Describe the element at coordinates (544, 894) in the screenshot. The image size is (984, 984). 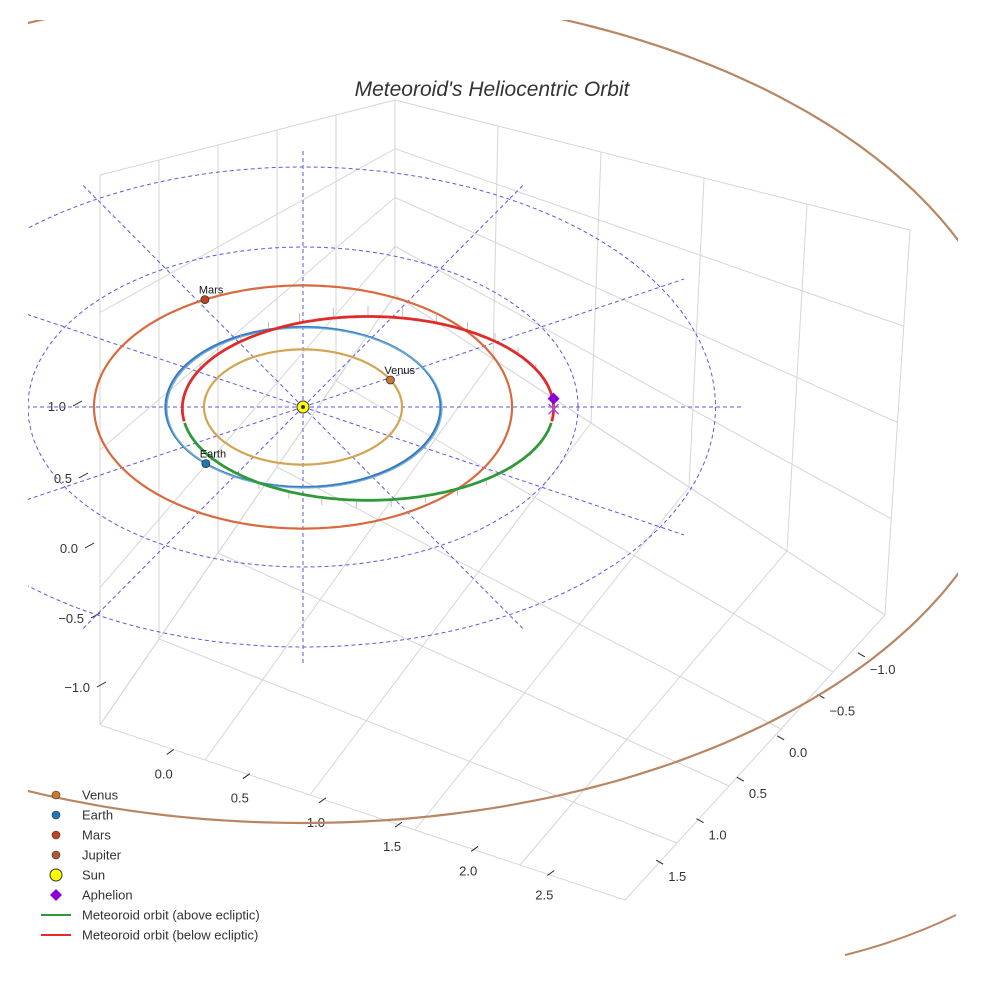
I see `x-tick-label: 2.5` at that location.